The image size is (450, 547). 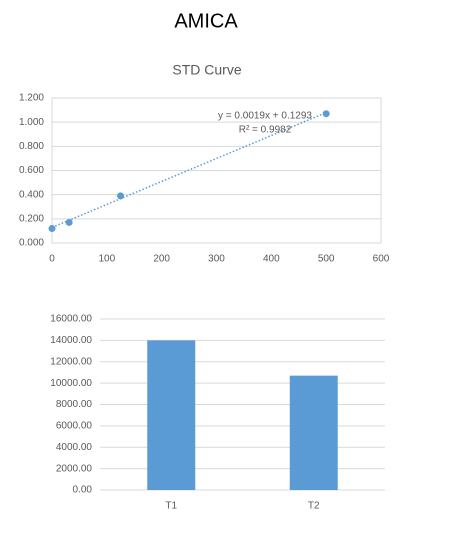 I want to click on y-tick-label: 0.00, so click(x=83, y=490).